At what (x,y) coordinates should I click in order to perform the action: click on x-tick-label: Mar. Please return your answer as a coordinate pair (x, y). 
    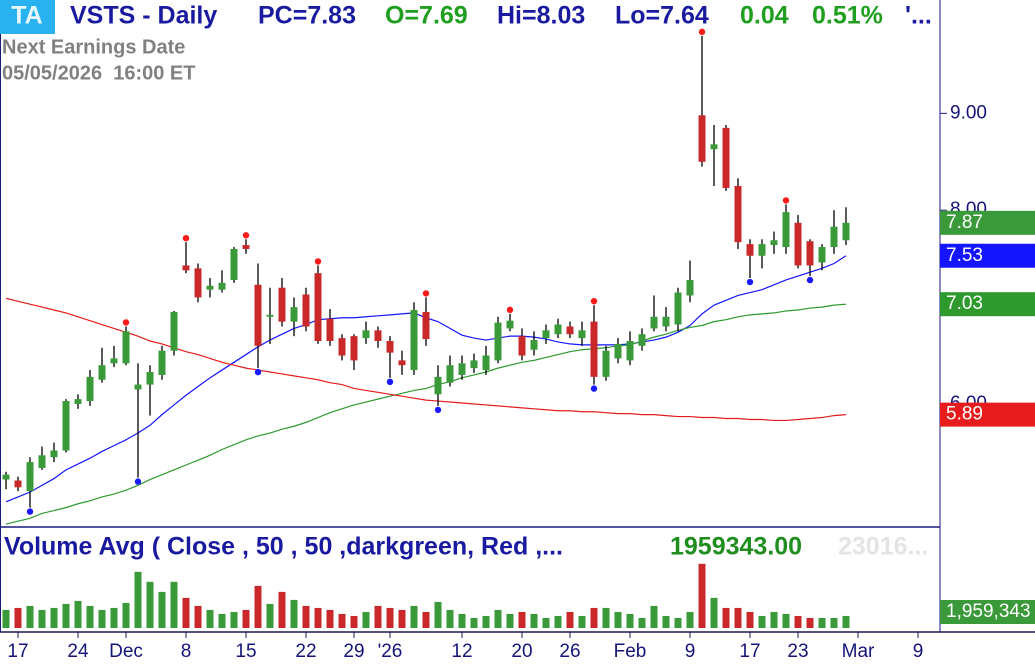
    Looking at the image, I should click on (858, 651).